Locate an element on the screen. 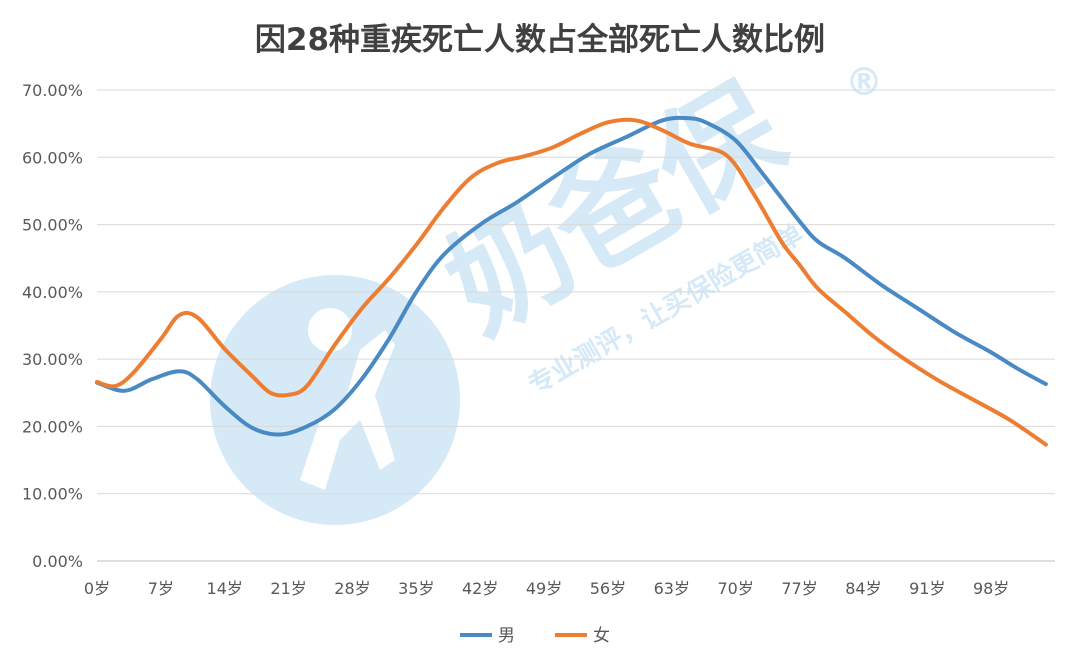 Image resolution: width=1080 pixels, height=669 pixels. watermark-registered: ® is located at coordinates (864, 82).